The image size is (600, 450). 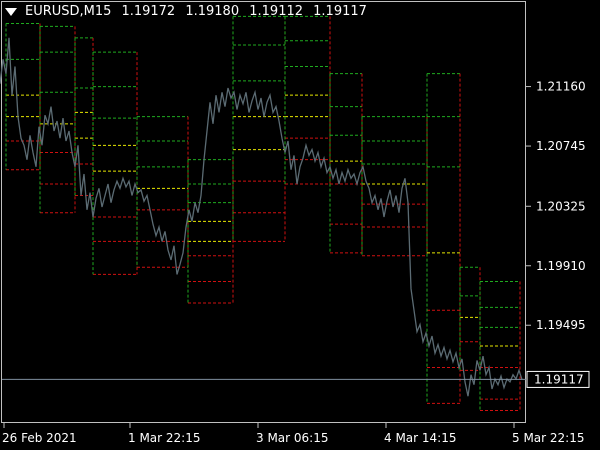 I want to click on close-value: 1.19117, so click(x=340, y=11).